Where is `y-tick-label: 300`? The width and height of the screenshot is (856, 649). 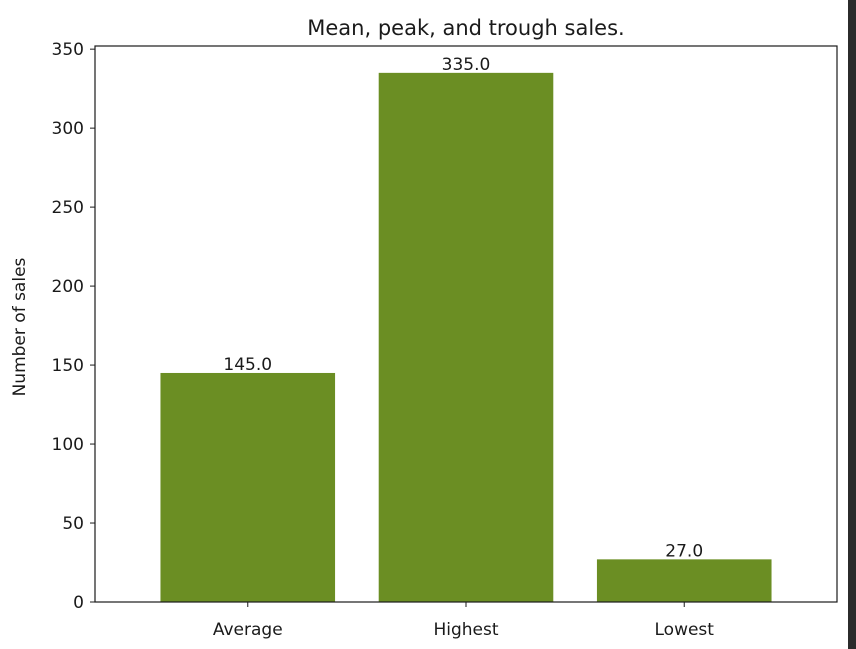 y-tick-label: 300 is located at coordinates (68, 129).